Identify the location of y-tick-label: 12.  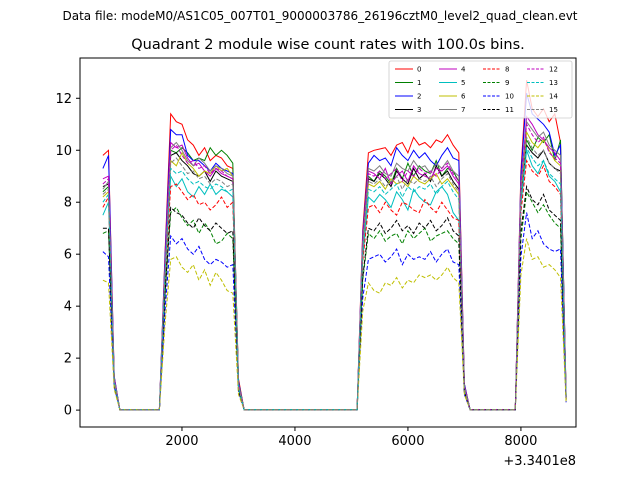
(63, 99).